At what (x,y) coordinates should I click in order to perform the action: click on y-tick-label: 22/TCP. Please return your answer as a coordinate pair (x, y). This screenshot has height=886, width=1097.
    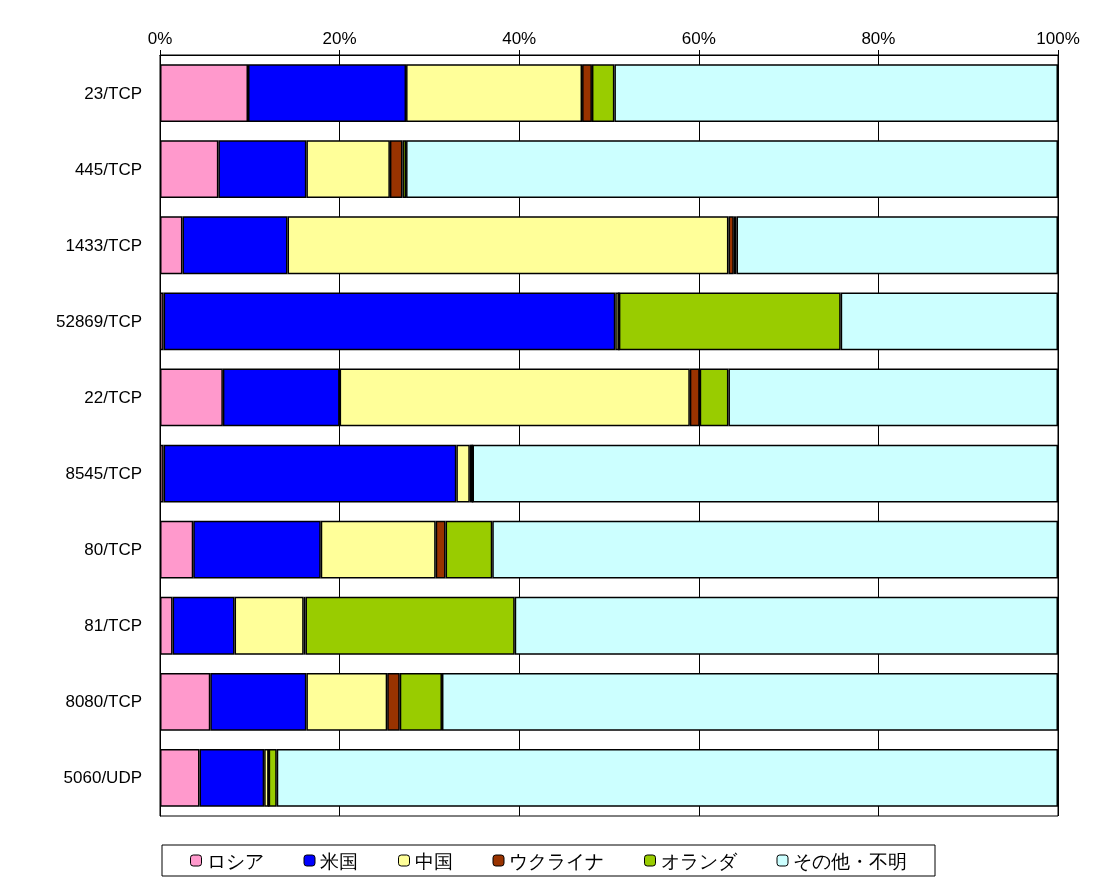
    Looking at the image, I should click on (113, 397).